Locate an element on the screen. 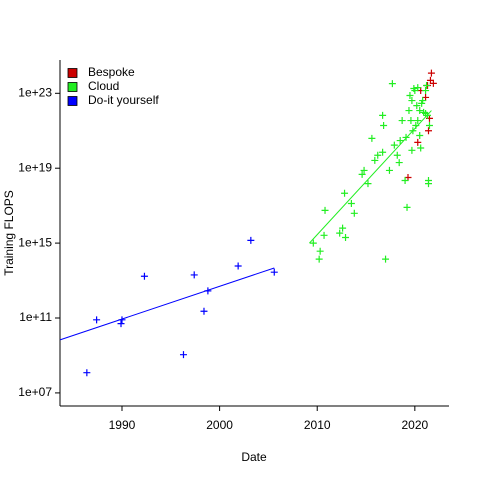  y-tick-label: 1e+11 is located at coordinates (35, 317).